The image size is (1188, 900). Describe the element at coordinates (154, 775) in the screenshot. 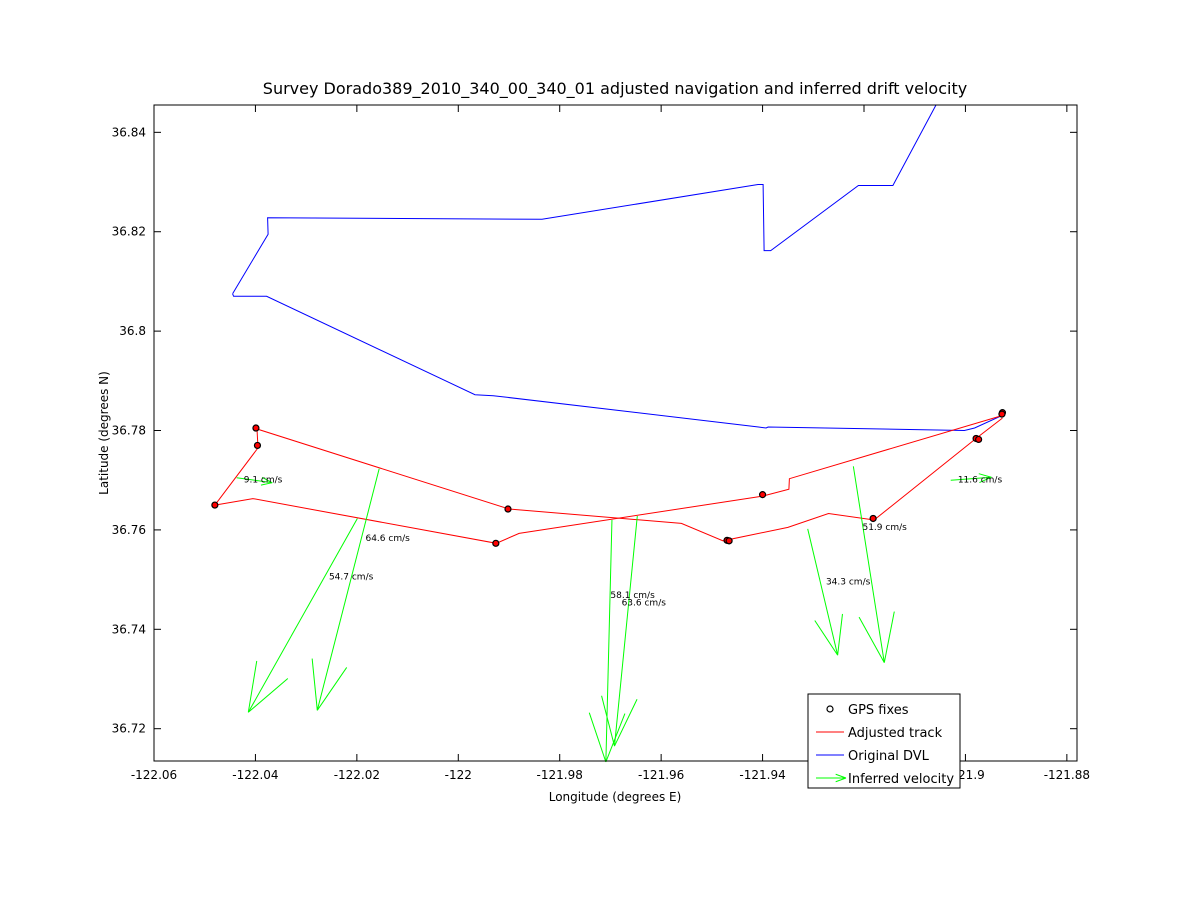

I see `x-tick-label: -122.06` at that location.